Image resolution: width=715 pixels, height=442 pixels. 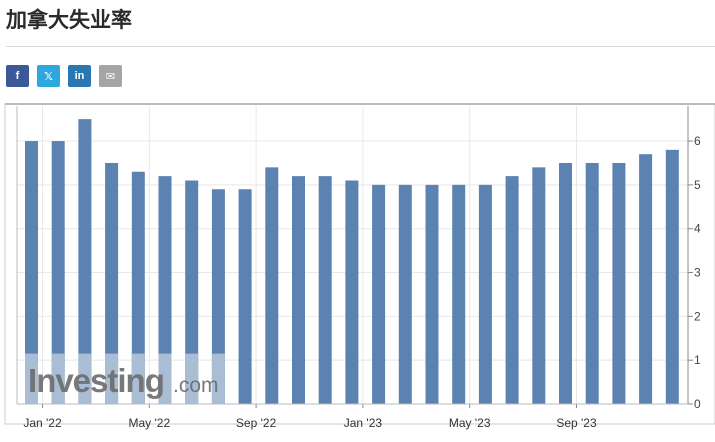 I want to click on x-tick-label: Sep '22, so click(x=256, y=423).